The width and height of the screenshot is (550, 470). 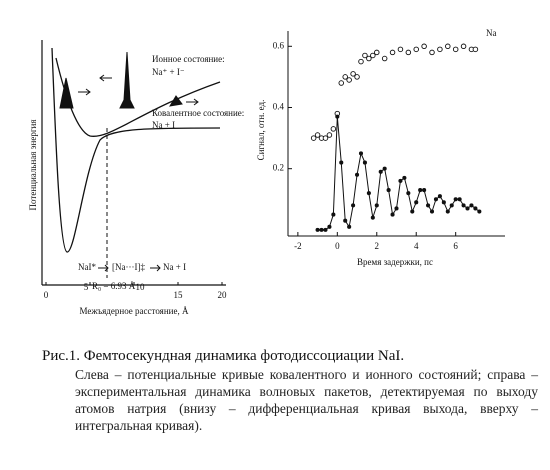 What do you see at coordinates (168, 72) in the screenshot?
I see `annotation: Na⁺ + I⁻` at bounding box center [168, 72].